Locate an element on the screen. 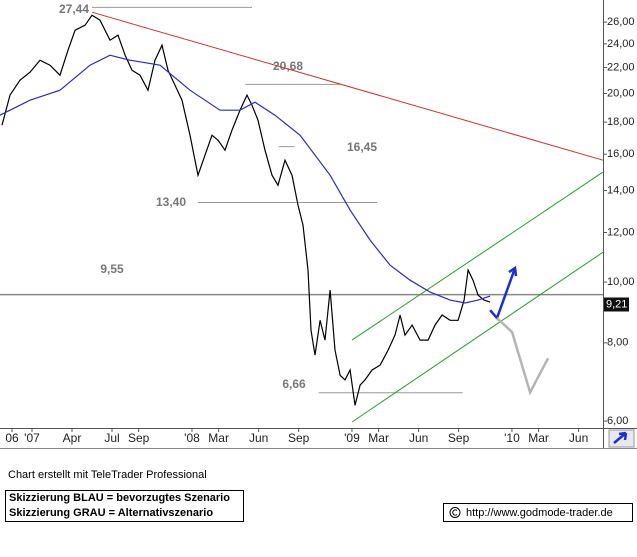 This screenshot has width=637, height=557. y-tick-label: 20,00 is located at coordinates (621, 93).